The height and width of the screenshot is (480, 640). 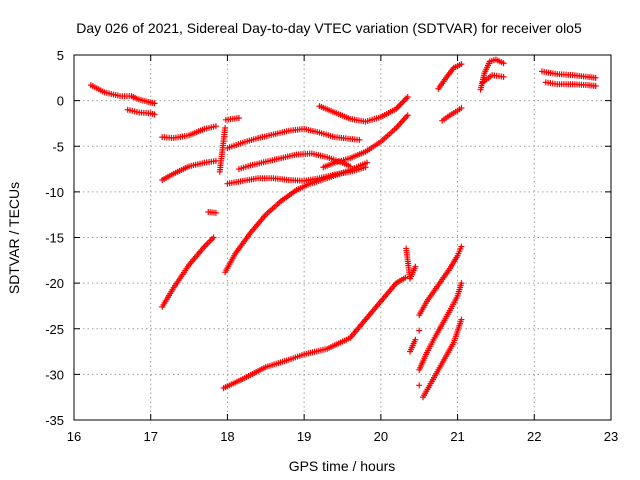 What do you see at coordinates (189, 132) in the screenshot?
I see `series-arc3` at bounding box center [189, 132].